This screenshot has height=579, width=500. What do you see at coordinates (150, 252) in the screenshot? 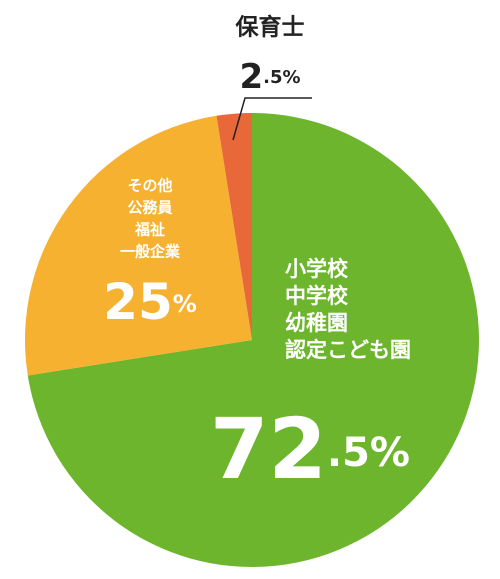
I see `slice-label: 一般企業` at bounding box center [150, 252].